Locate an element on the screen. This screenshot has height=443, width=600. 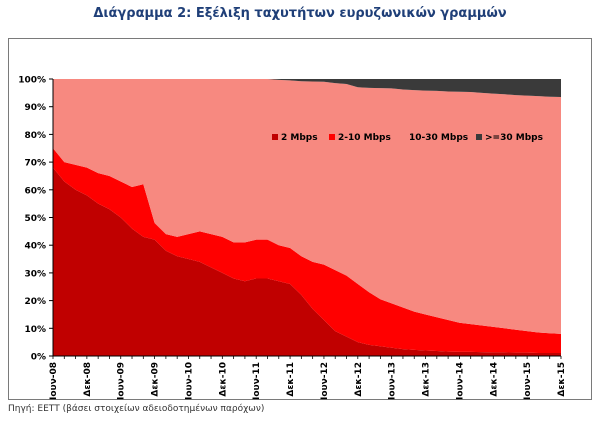
legend-label: >=30 Mbps is located at coordinates (514, 138).